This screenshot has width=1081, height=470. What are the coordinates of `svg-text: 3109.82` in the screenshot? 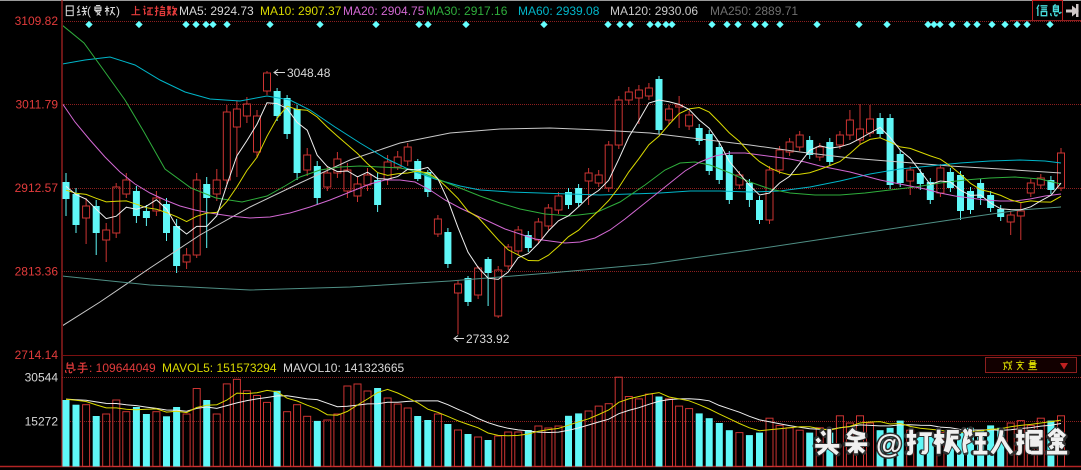 It's located at (37, 21).